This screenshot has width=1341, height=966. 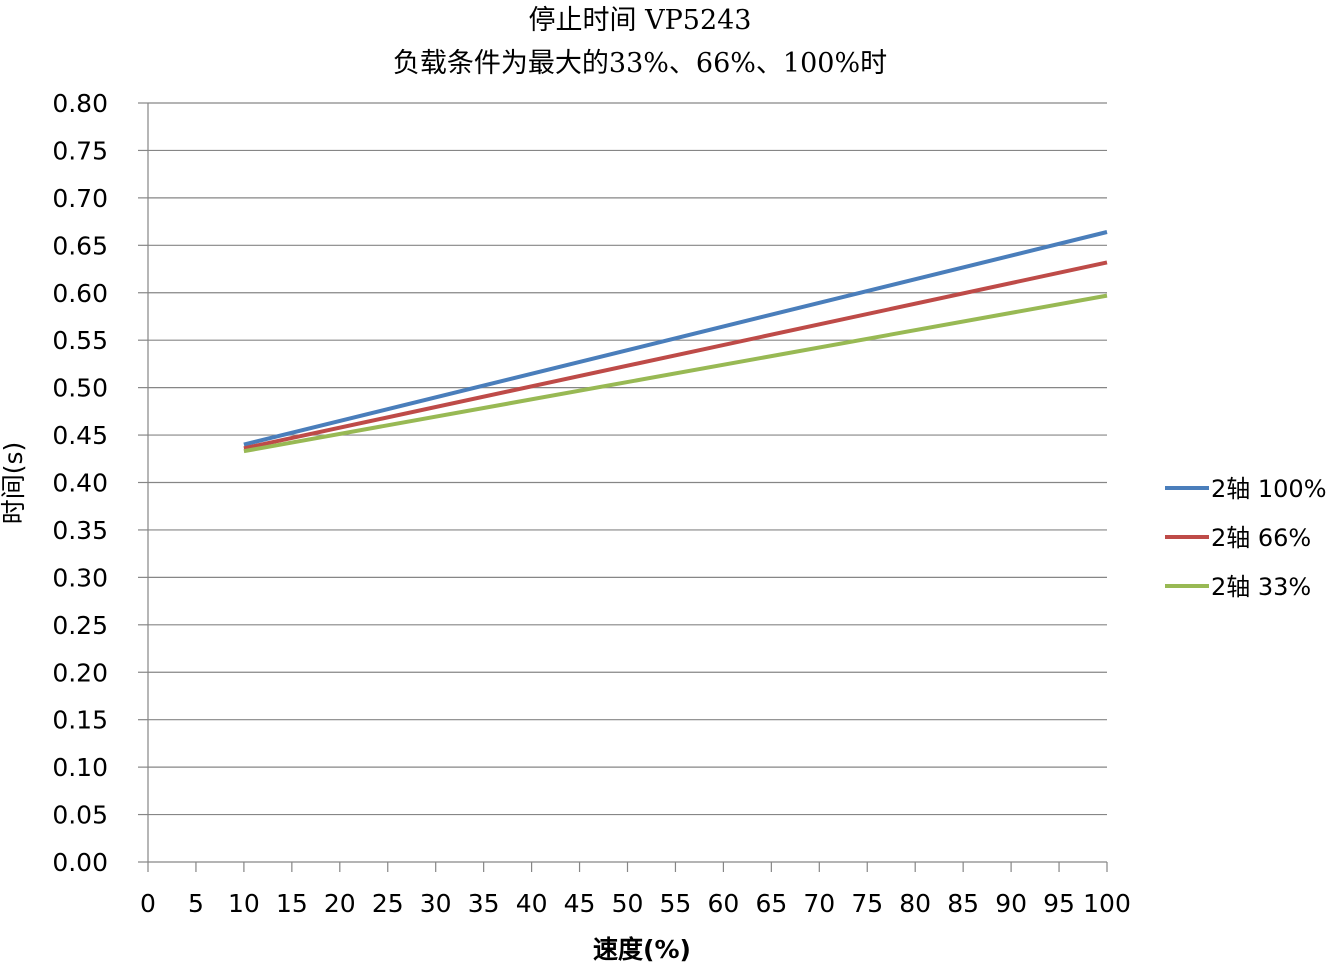 What do you see at coordinates (1059, 903) in the screenshot?
I see `x-tick-label: 95` at bounding box center [1059, 903].